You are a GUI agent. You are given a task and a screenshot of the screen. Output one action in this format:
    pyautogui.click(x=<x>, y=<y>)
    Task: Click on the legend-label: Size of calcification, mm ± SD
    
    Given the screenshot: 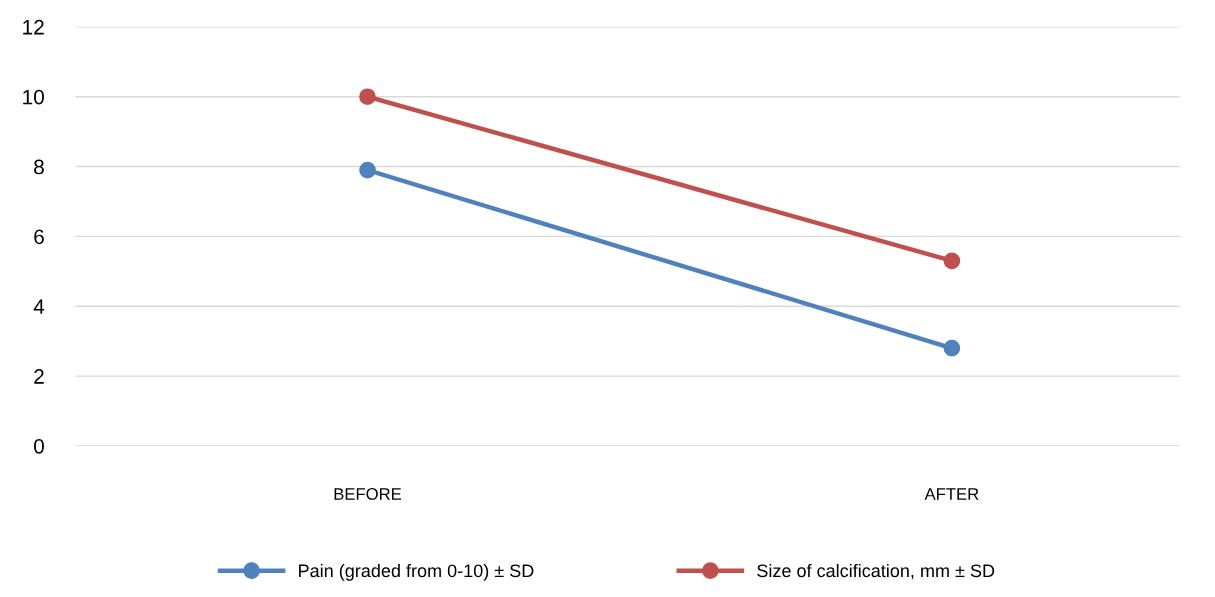 What is the action you would take?
    pyautogui.click(x=876, y=571)
    